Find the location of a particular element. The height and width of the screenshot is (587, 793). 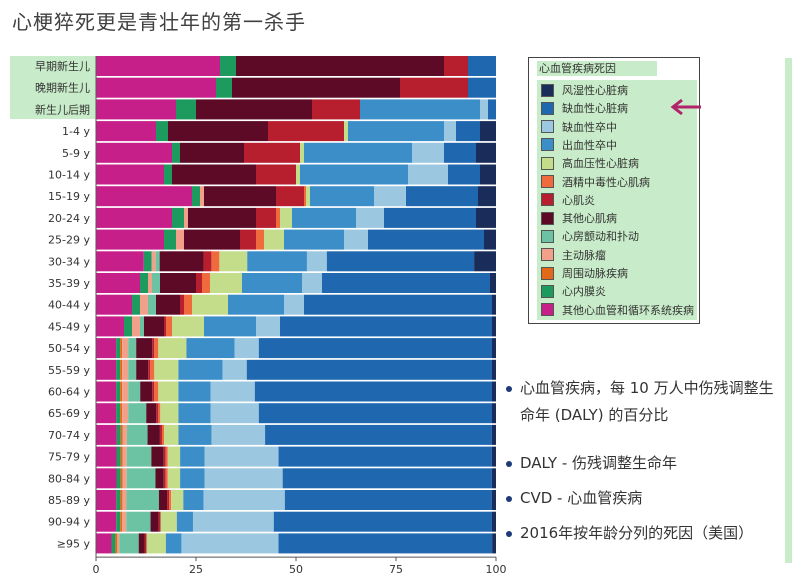

legend-item: 周围动脉疾病 is located at coordinates (584, 273).